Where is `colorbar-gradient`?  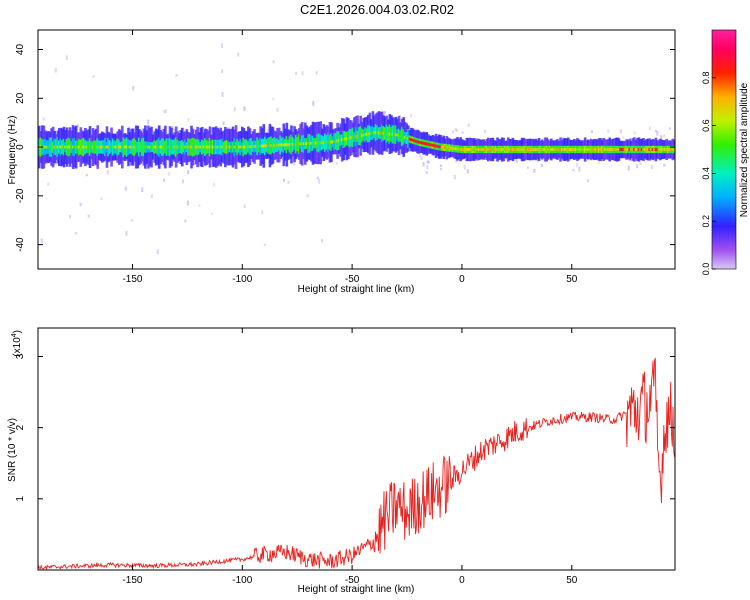 colorbar-gradient is located at coordinates (724, 149).